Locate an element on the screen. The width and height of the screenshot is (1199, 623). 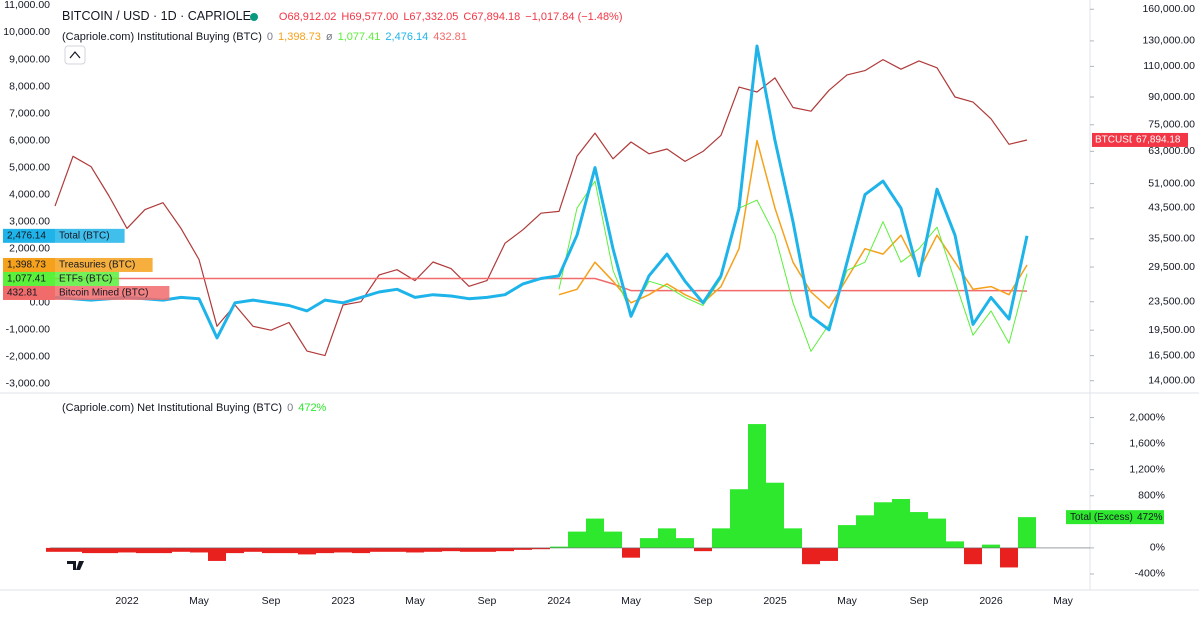
tag-name: Total (BTC) is located at coordinates (84, 235).